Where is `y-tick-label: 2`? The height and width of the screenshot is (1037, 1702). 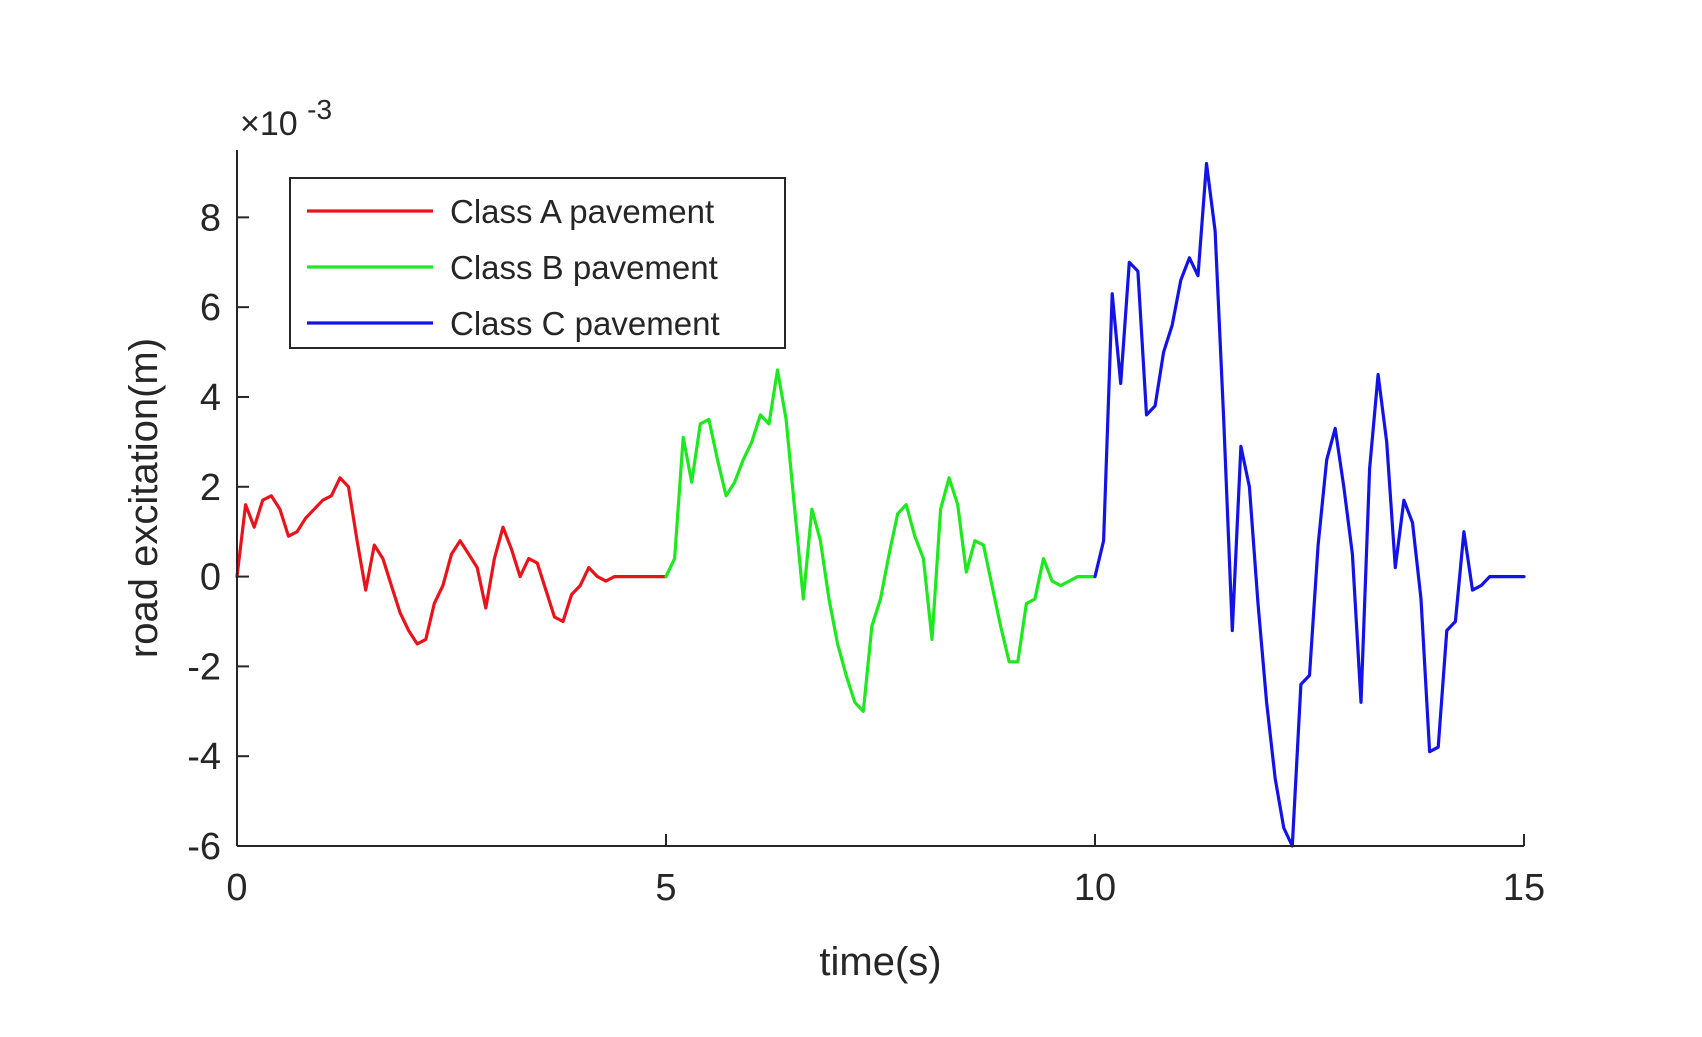 y-tick-label: 2 is located at coordinates (210, 488).